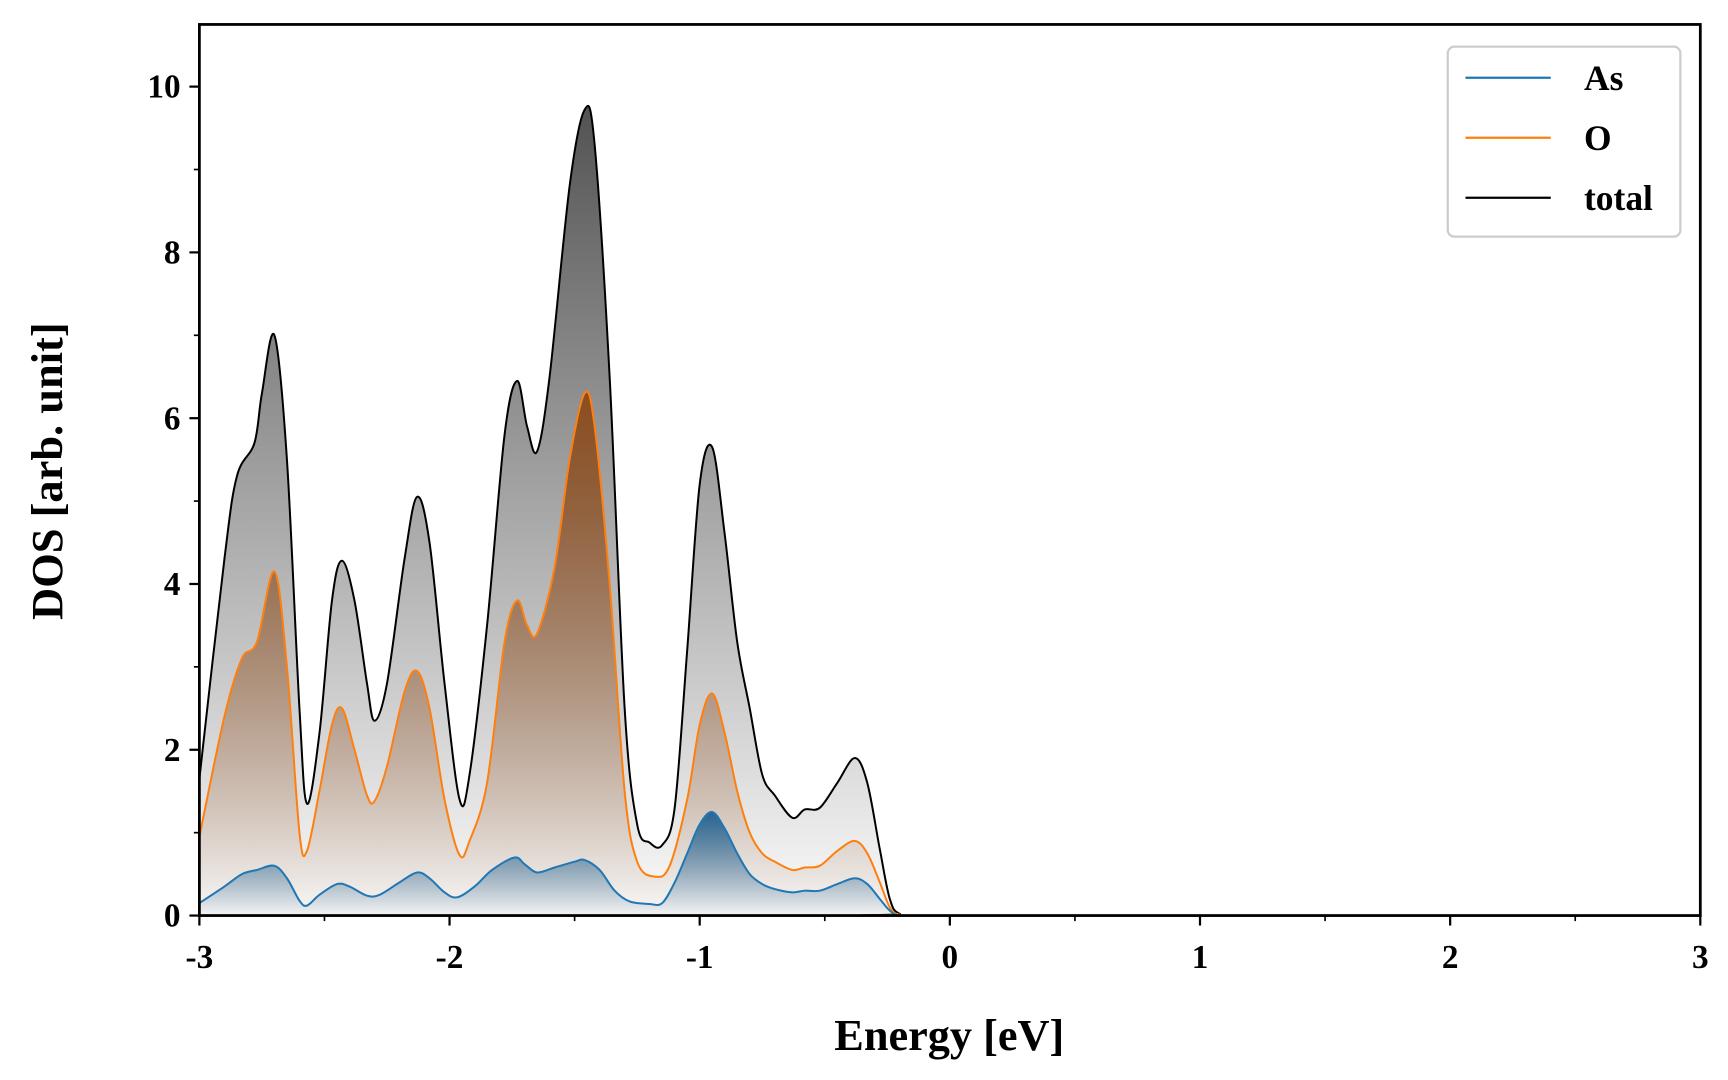  I want to click on x-axis-label: Energy [eV], so click(949, 1035).